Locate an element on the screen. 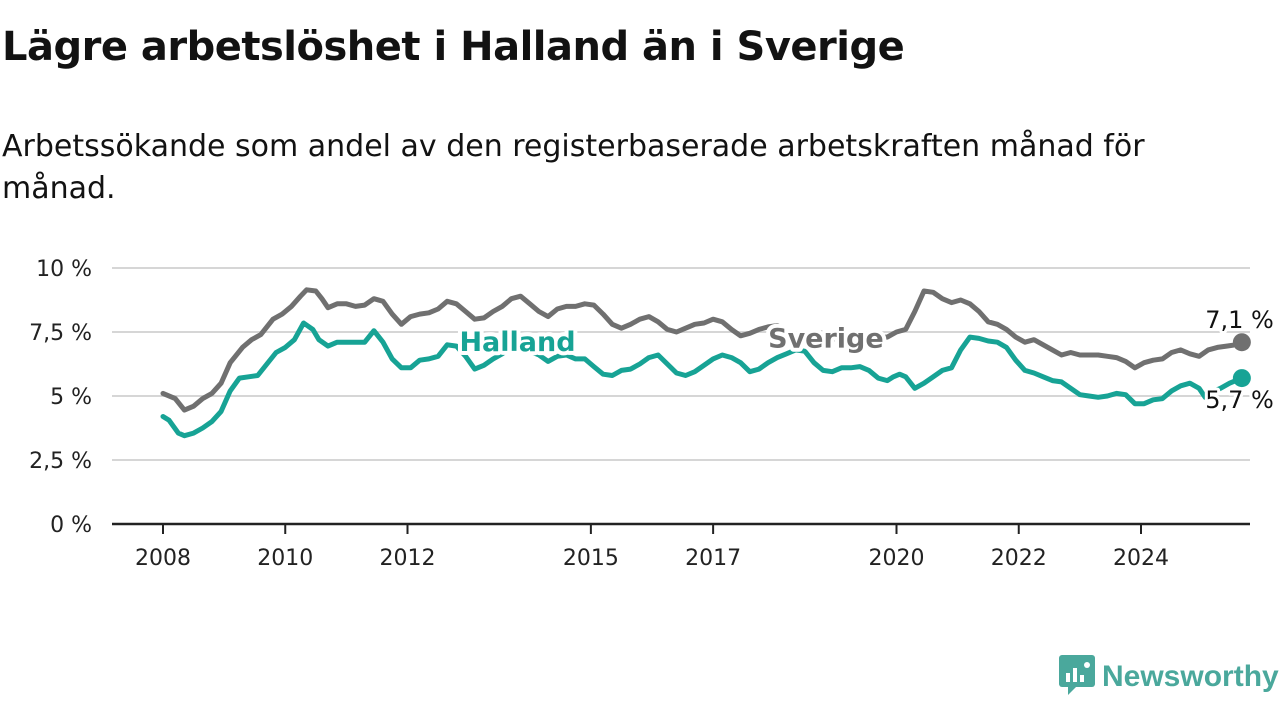  series-line-halland is located at coordinates (702, 379).